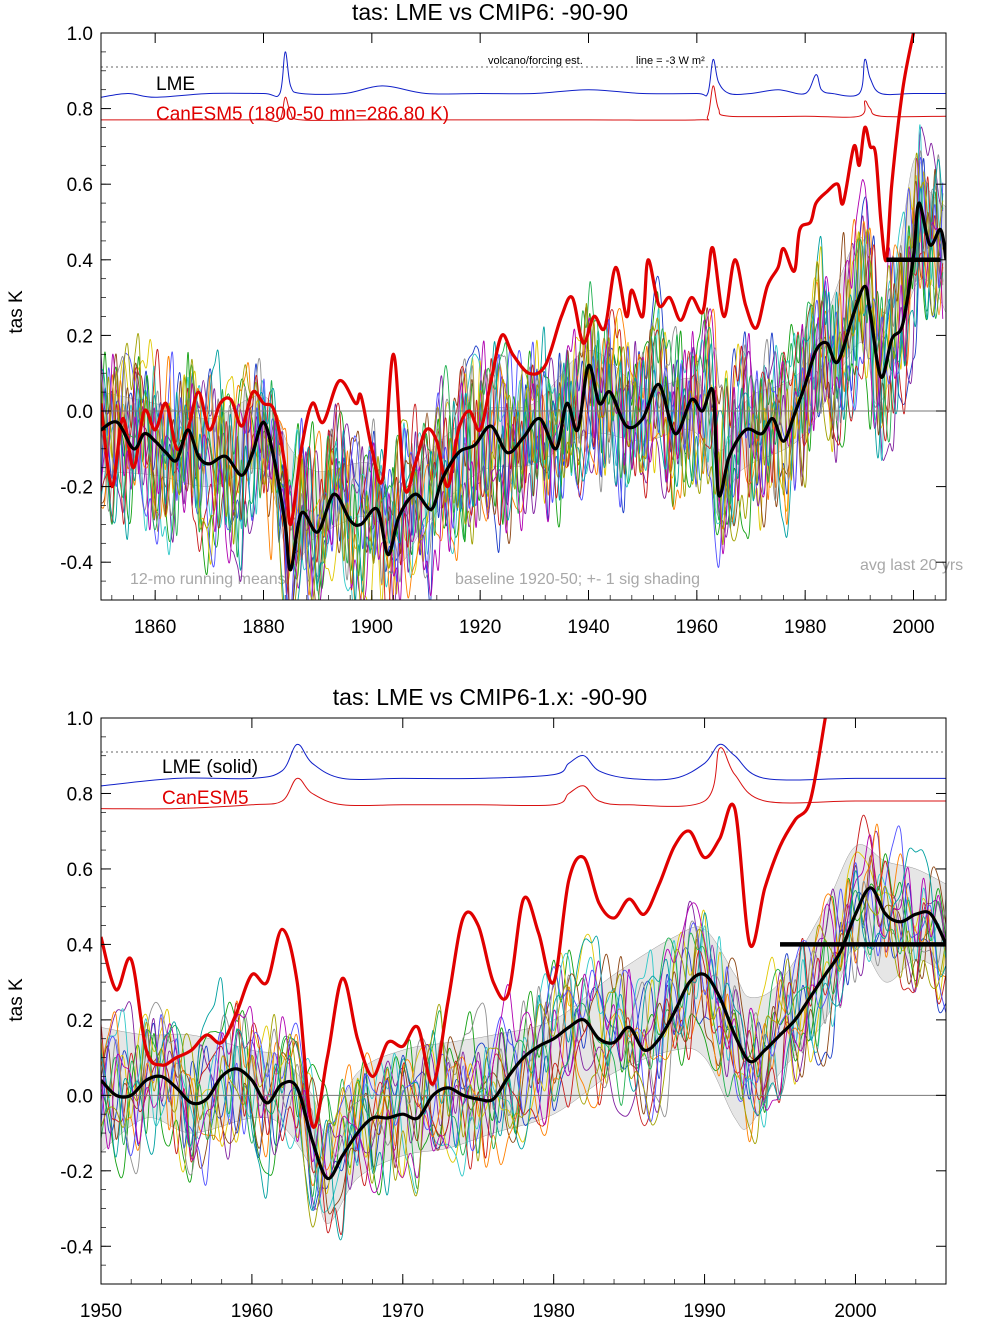 The width and height of the screenshot is (983, 1325). I want to click on panel-2-ylabel: tas K, so click(16, 1000).